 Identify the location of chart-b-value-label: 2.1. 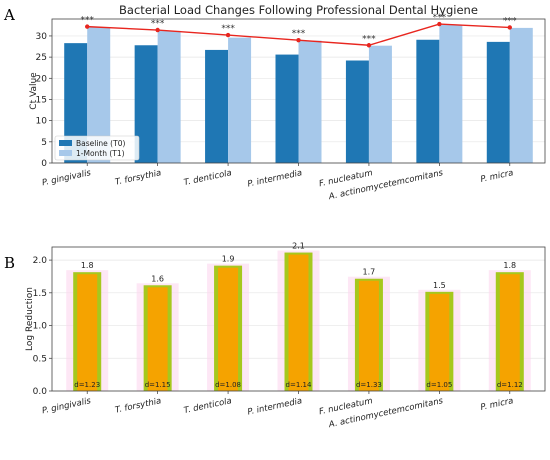
(298, 246).